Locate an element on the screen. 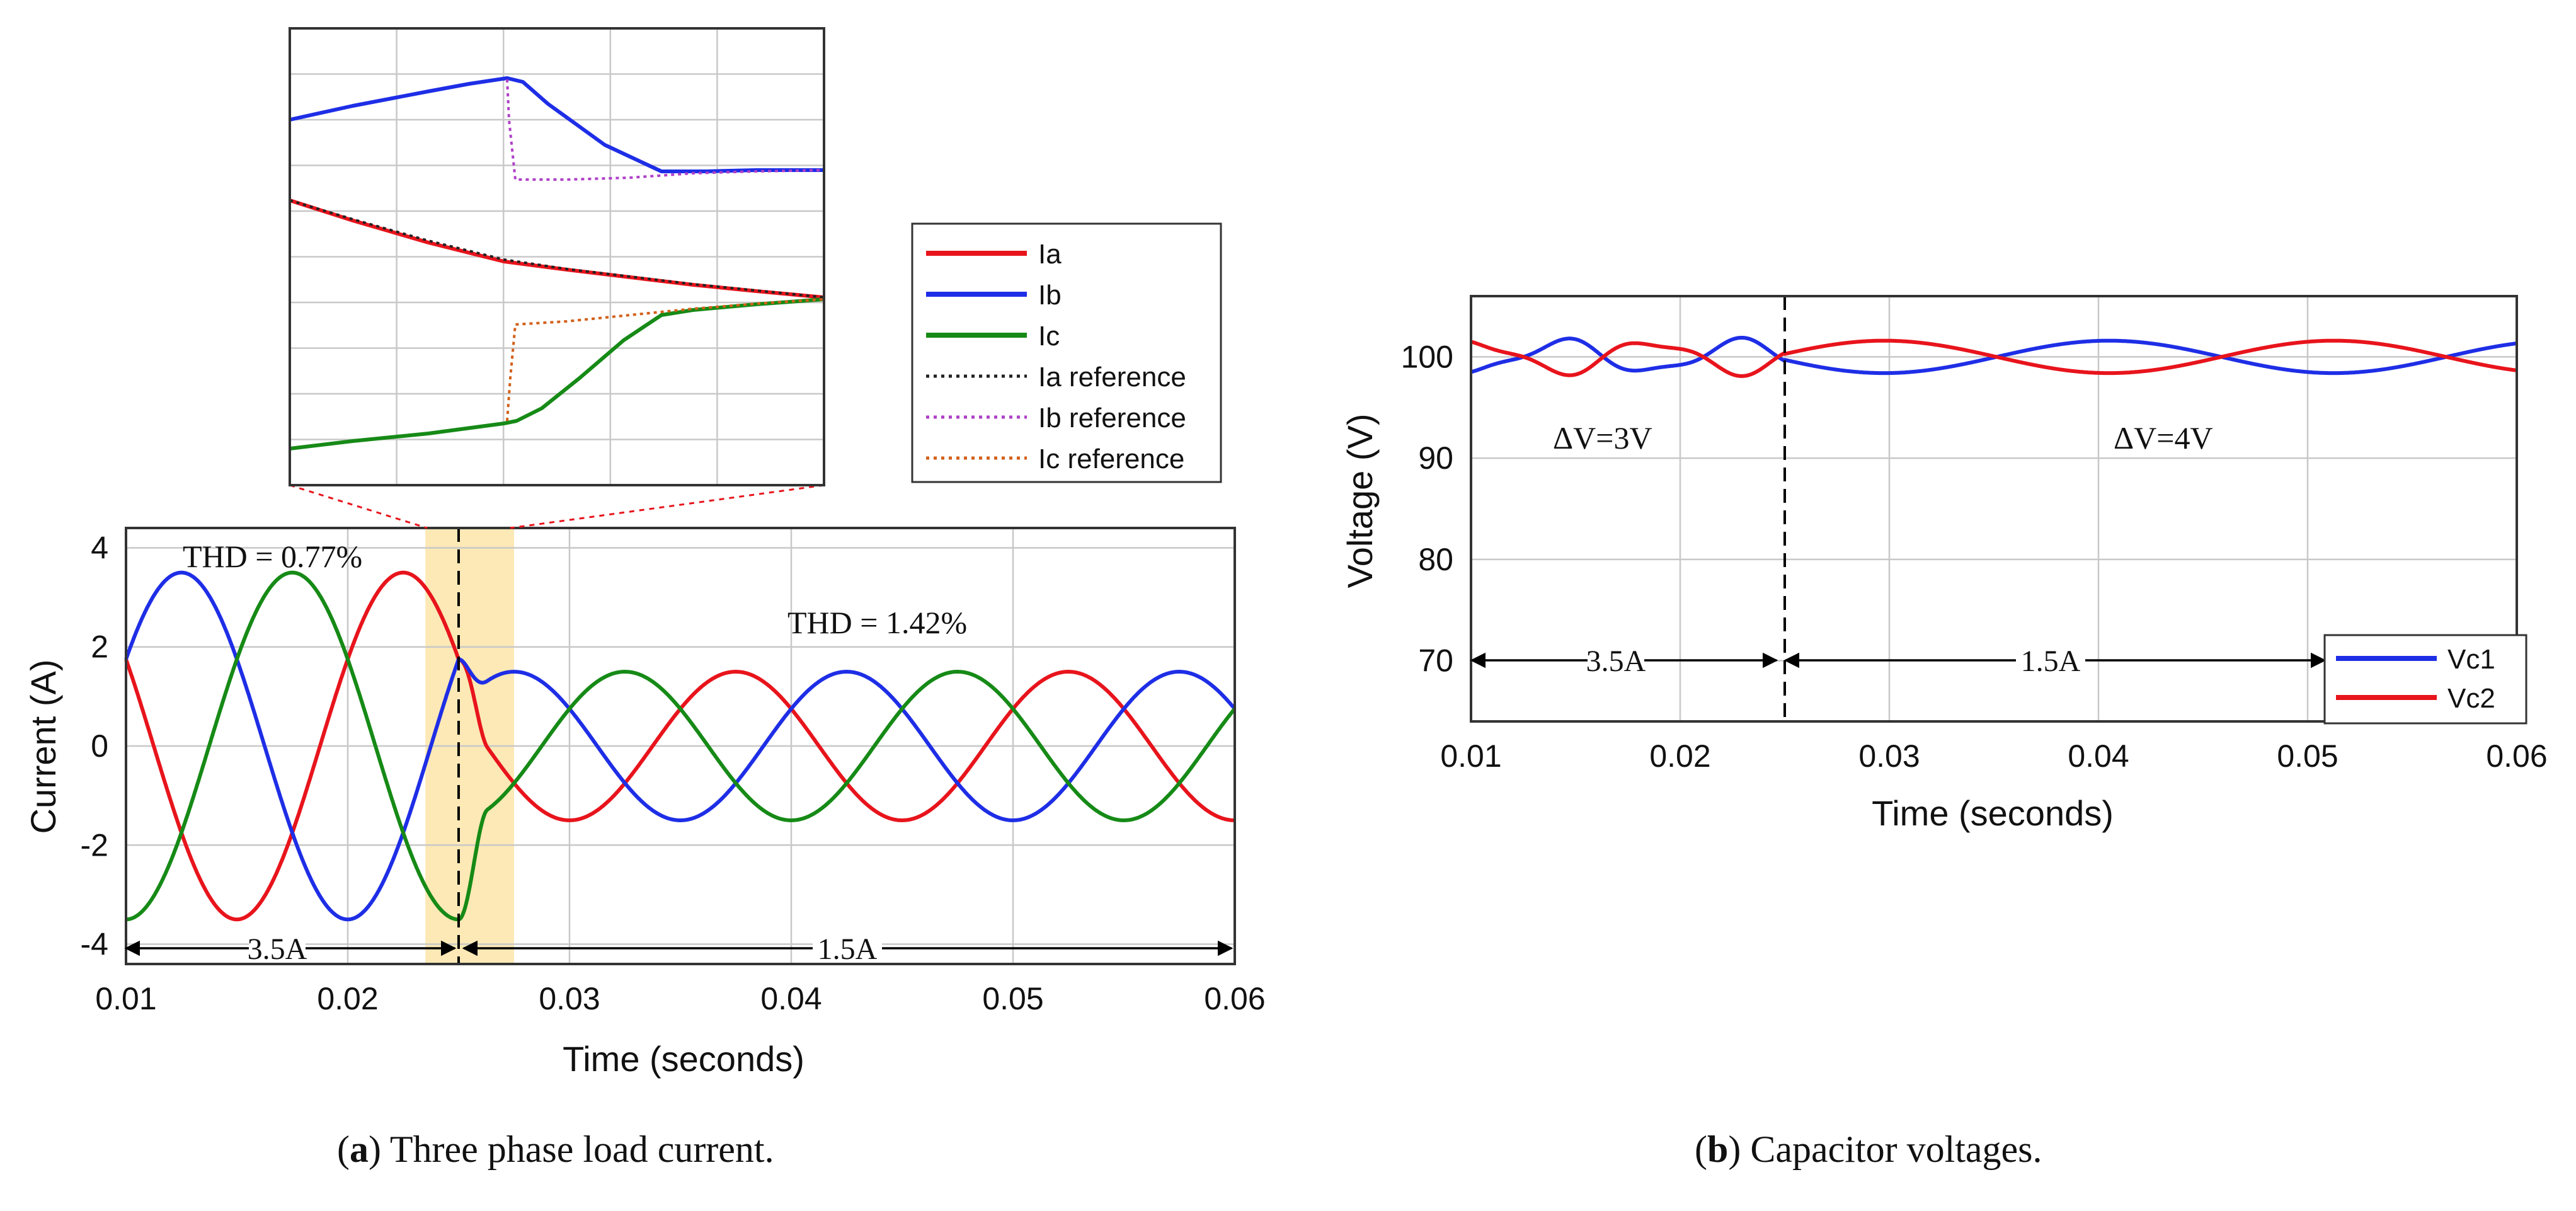 The height and width of the screenshot is (1211, 2576). legend-b-box is located at coordinates (2425, 680).